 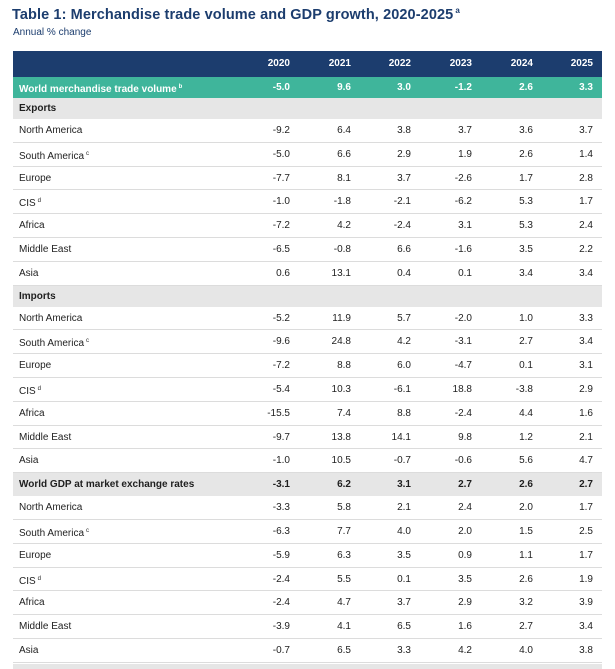 What do you see at coordinates (344, 413) in the screenshot?
I see `cell-value: 7.4` at bounding box center [344, 413].